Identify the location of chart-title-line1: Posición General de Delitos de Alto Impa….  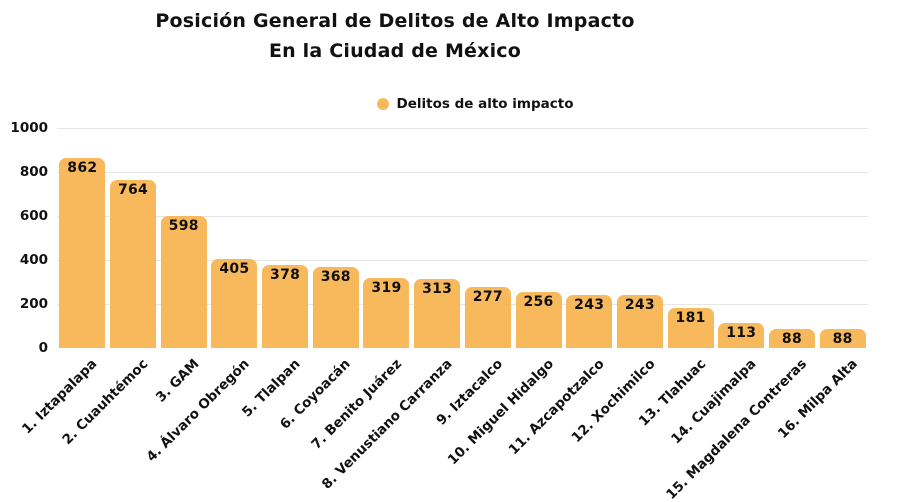
(395, 21).